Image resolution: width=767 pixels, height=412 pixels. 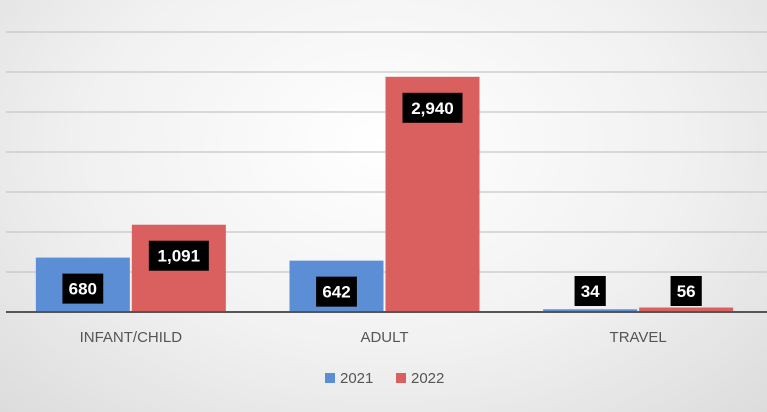 I want to click on data-label: 34, so click(x=590, y=291).